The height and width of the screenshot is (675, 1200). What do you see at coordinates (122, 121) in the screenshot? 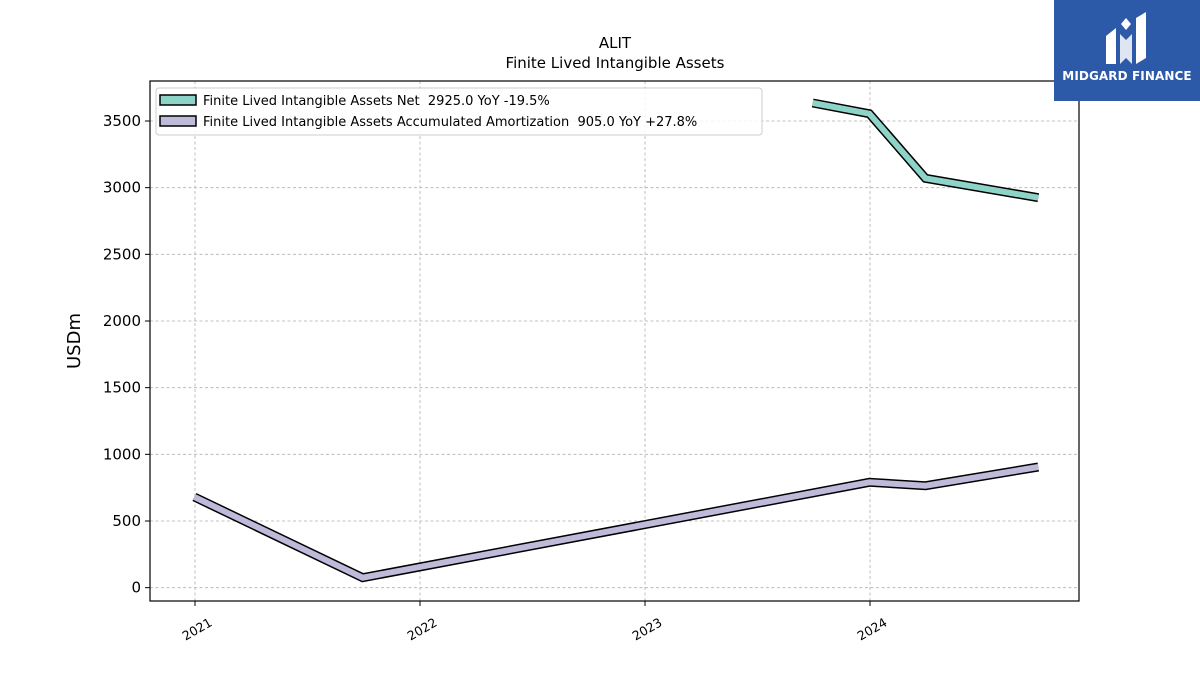
I see `y-tick-label: 3500` at bounding box center [122, 121].